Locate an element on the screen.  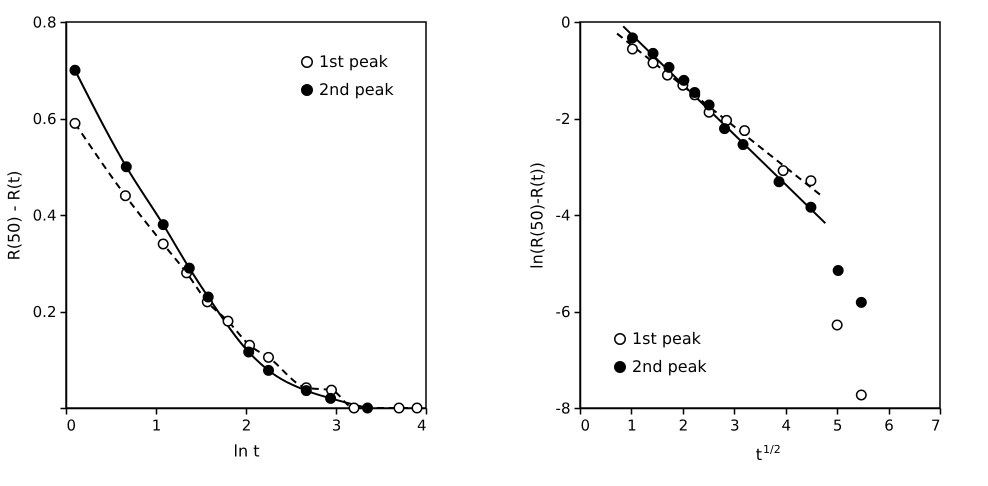
x-axis-title: ln t is located at coordinates (247, 451).